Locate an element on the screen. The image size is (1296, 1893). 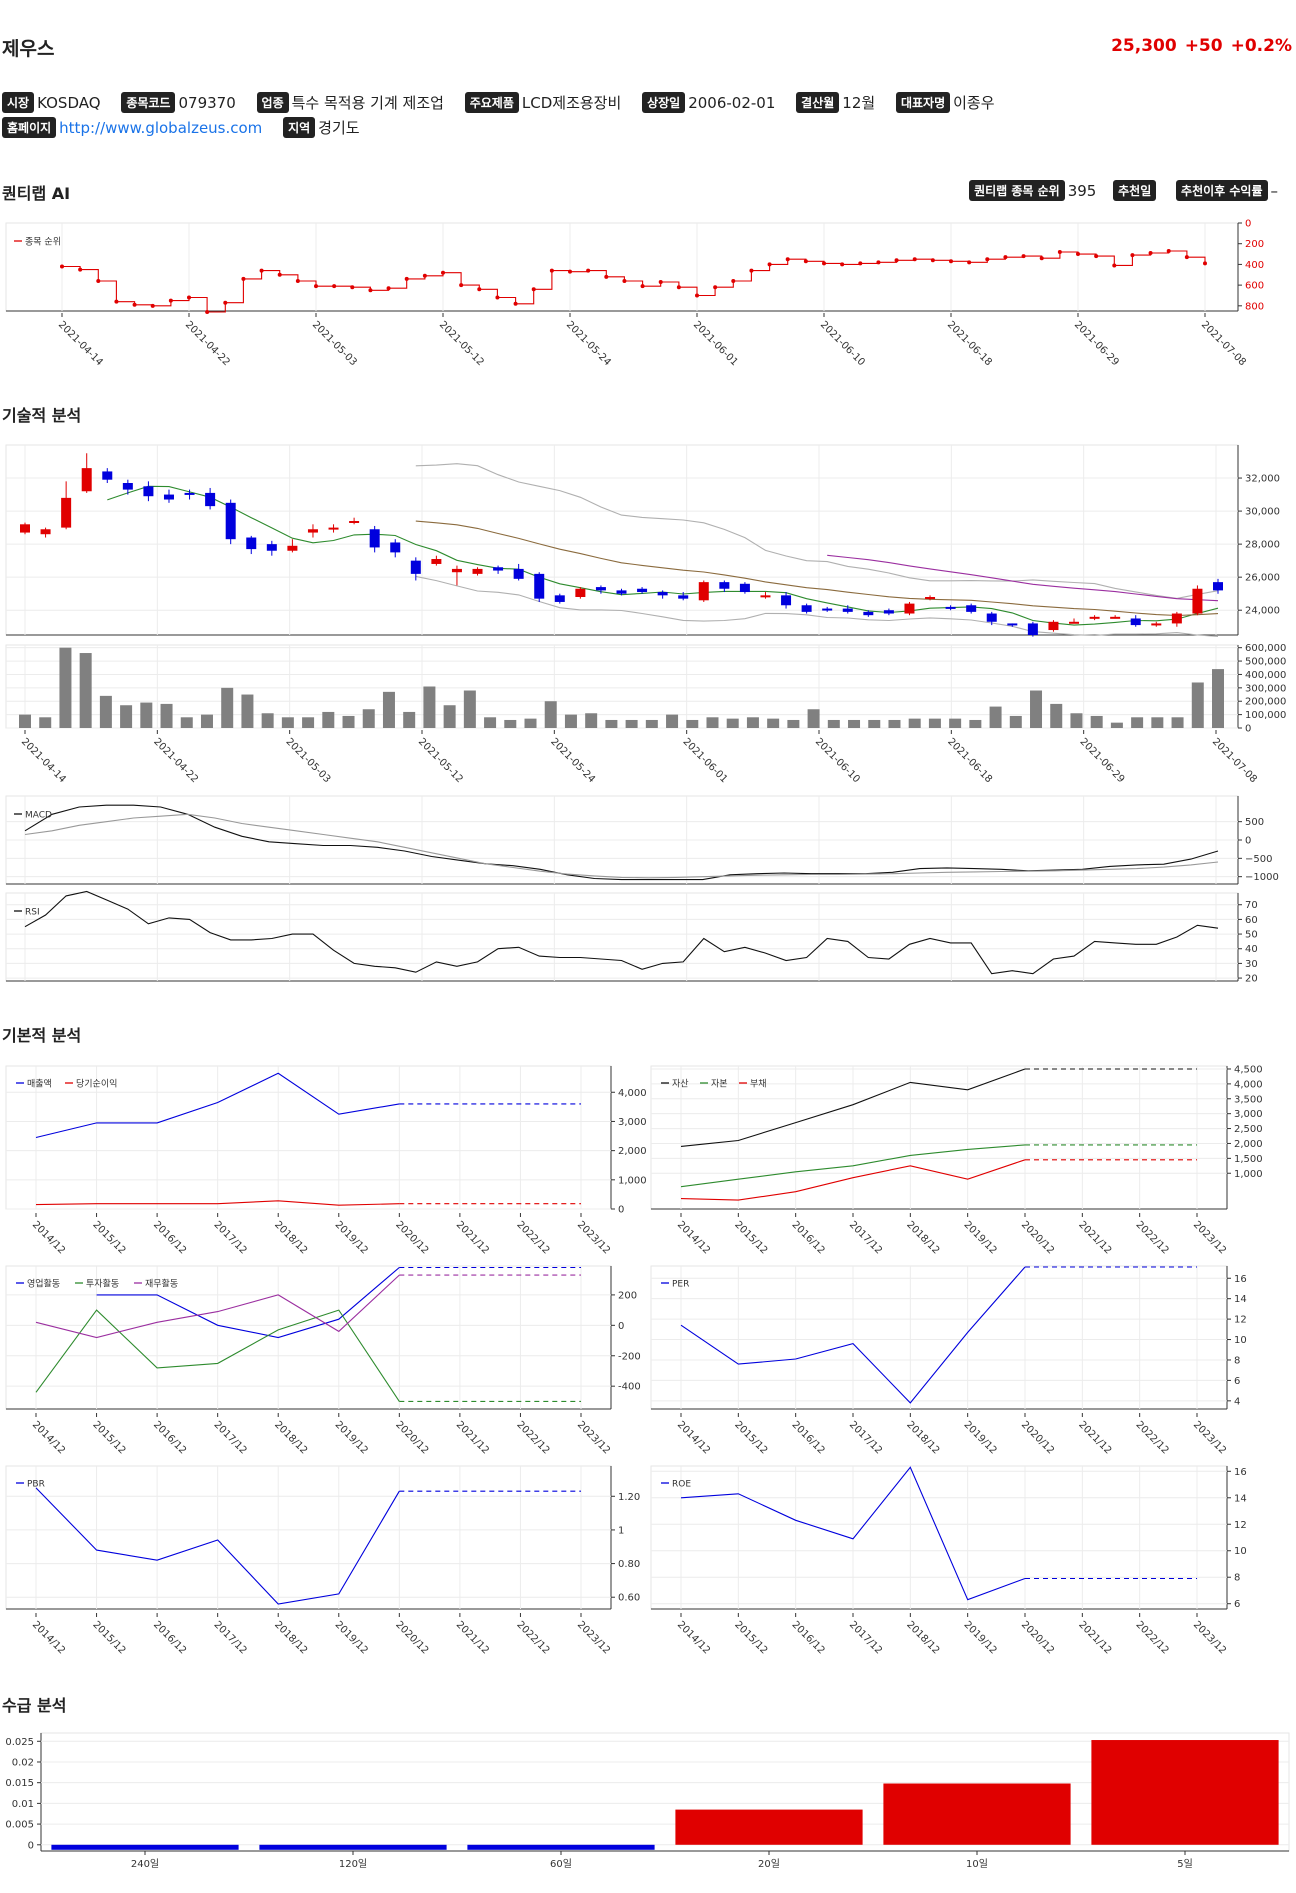
revenue-chart-xtick-label: 2018/12 is located at coordinates (290, 1237).